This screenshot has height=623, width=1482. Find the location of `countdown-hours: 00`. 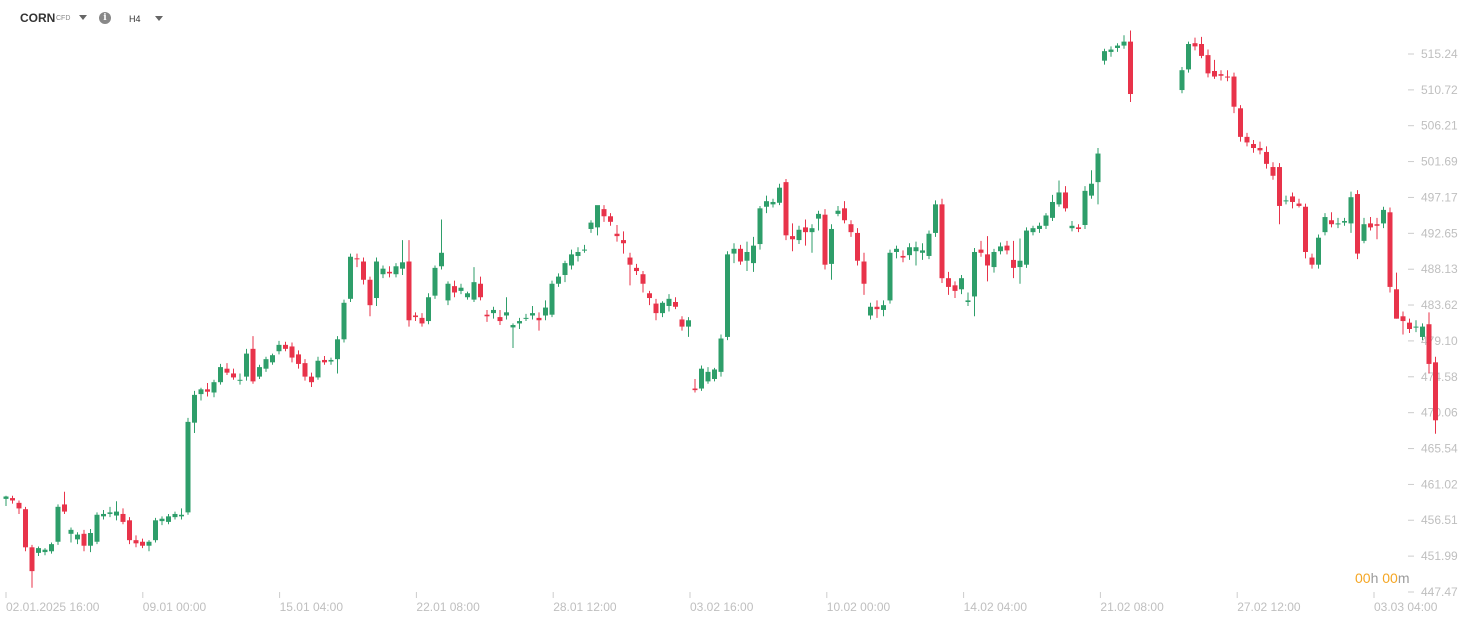

countdown-hours: 00 is located at coordinates (1363, 578).